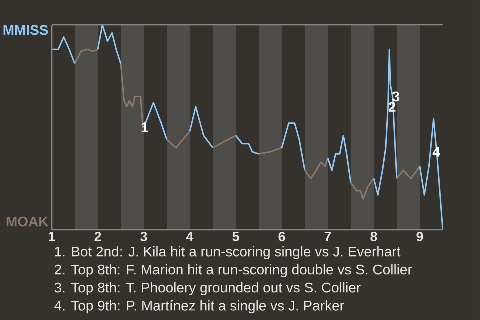  I want to click on text: MMISS, so click(26, 30).